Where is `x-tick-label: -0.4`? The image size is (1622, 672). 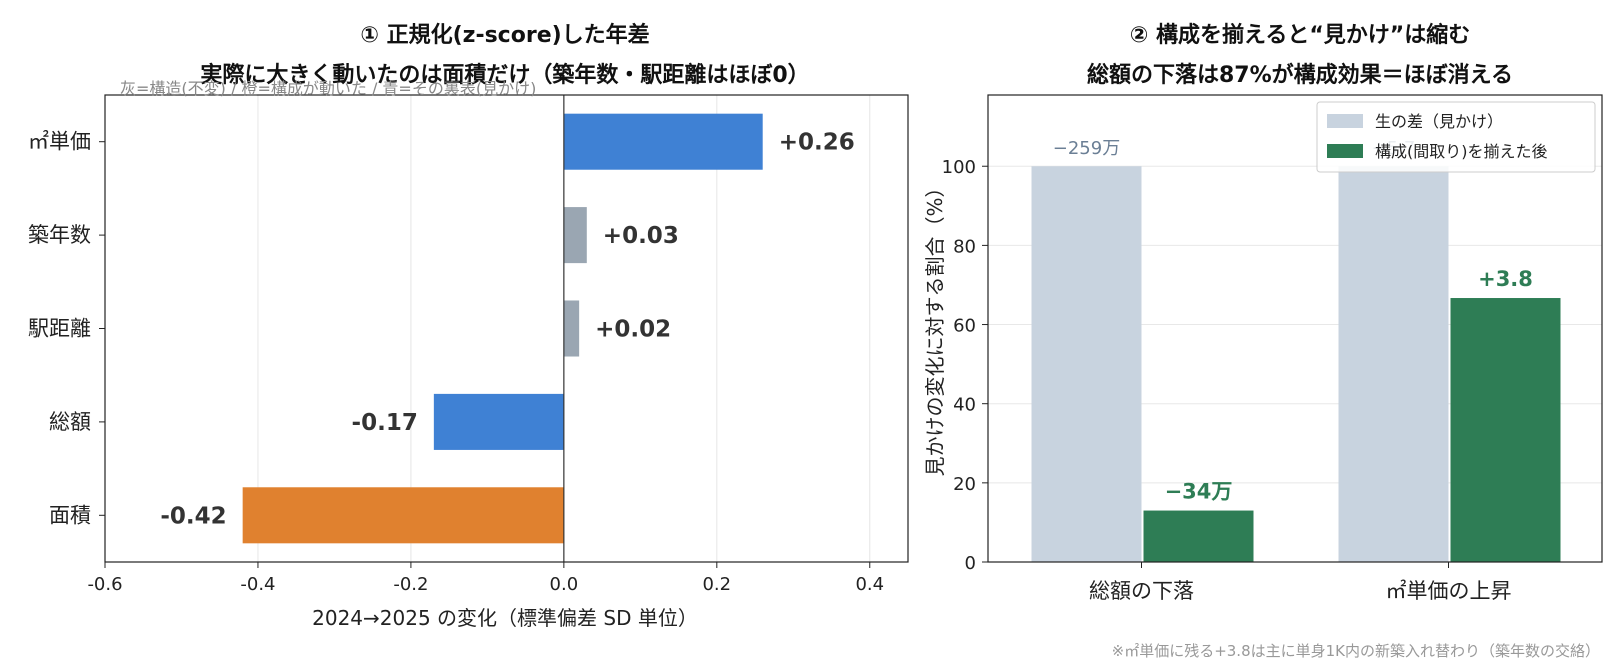 x-tick-label: -0.4 is located at coordinates (257, 584).